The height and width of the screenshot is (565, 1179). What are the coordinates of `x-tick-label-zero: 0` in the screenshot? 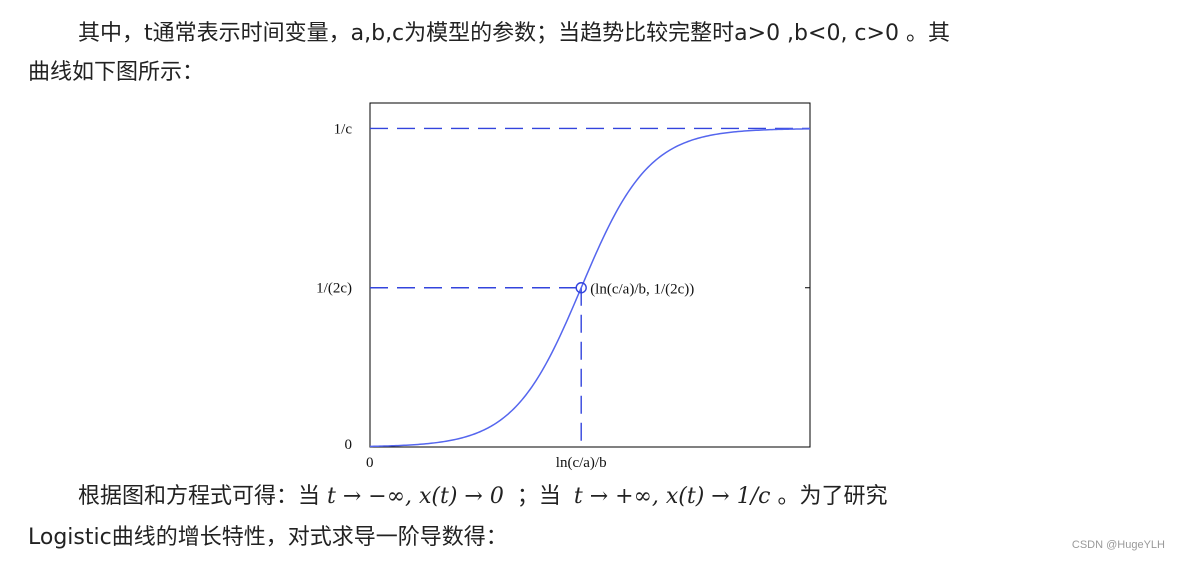 It's located at (370, 463).